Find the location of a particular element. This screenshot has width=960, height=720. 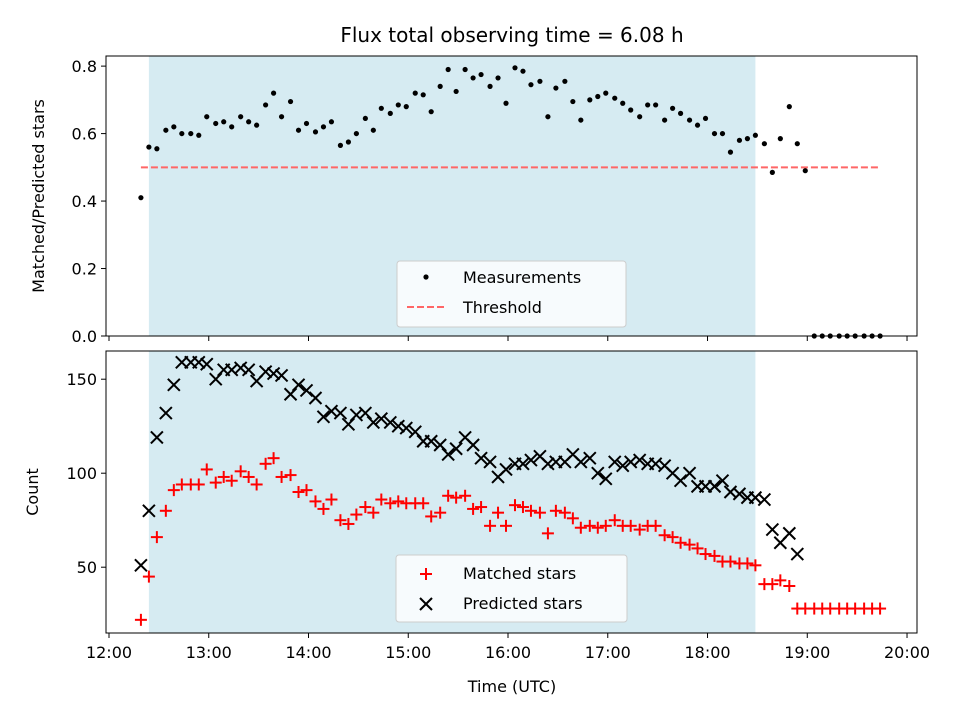

x-axis-label: Time (UTC) is located at coordinates (511, 686).